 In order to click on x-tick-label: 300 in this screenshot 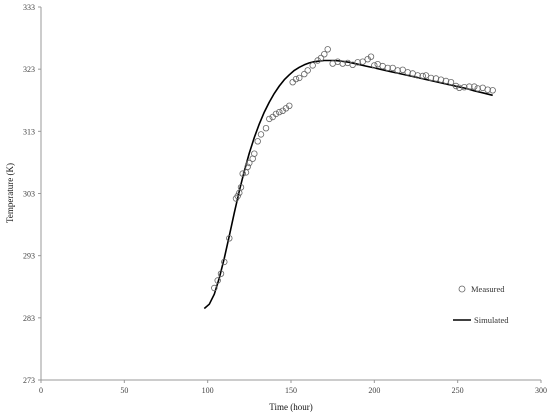, I will do `click(541, 390)`.